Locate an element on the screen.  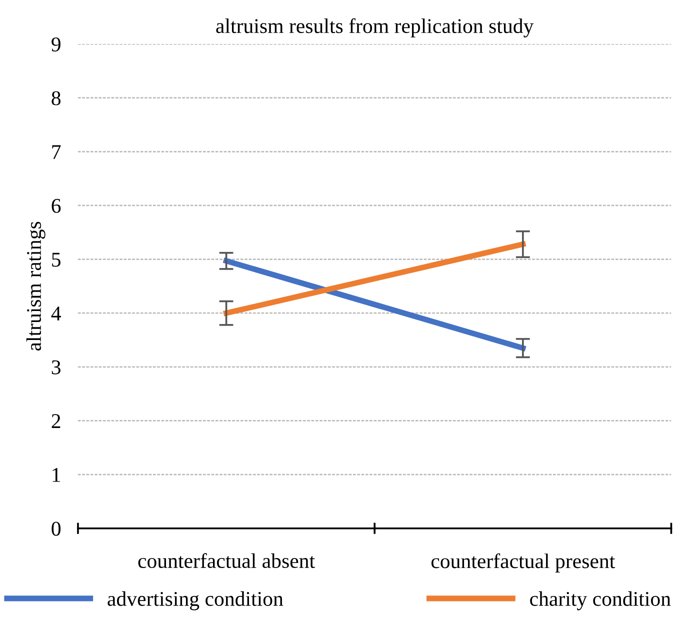
y-tick-label: 1 is located at coordinates (56, 475).